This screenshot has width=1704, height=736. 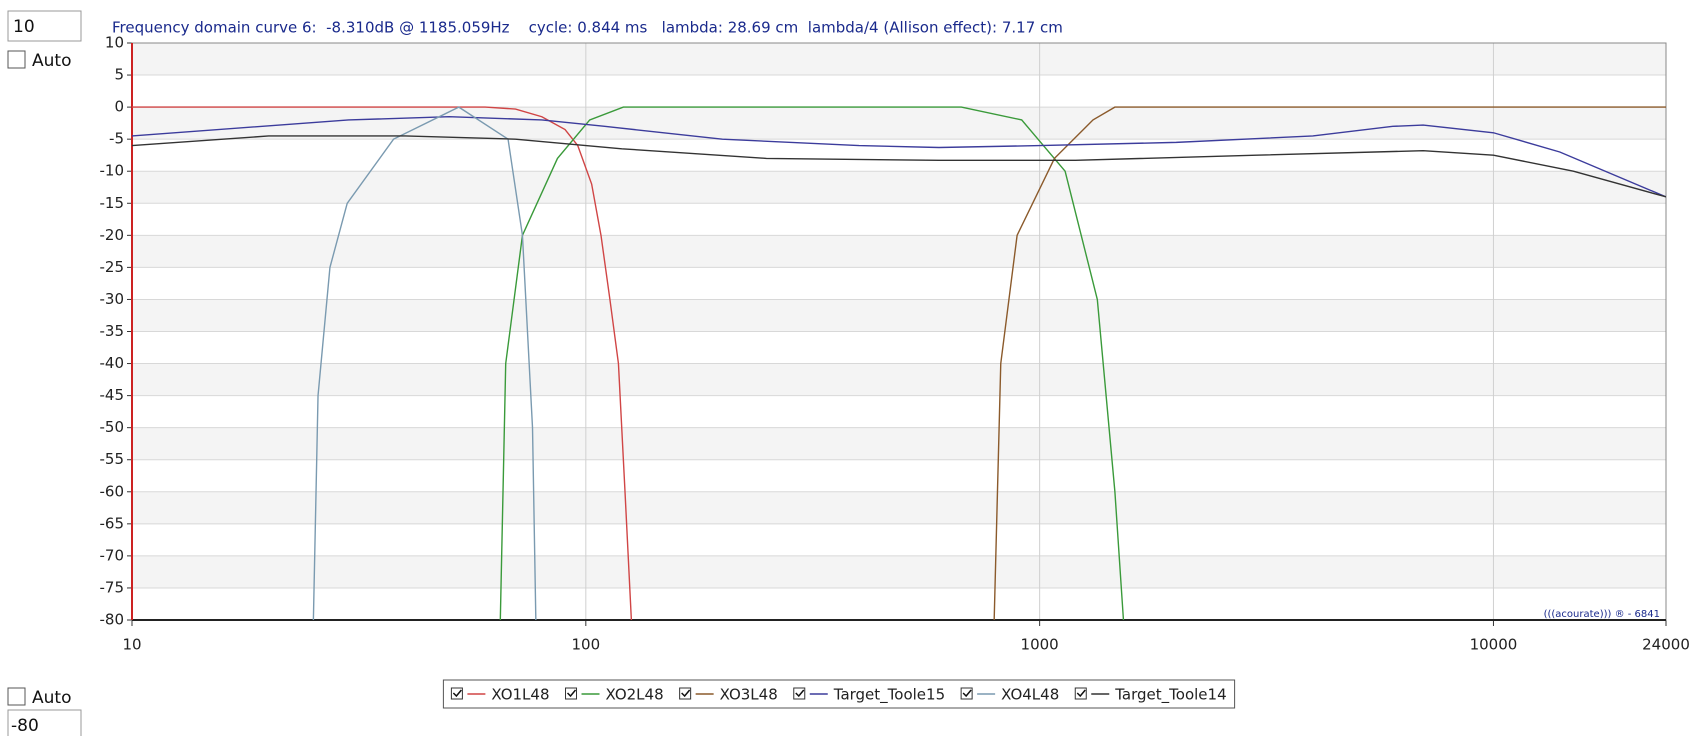 I want to click on y-max-value: 10, so click(x=24, y=27).